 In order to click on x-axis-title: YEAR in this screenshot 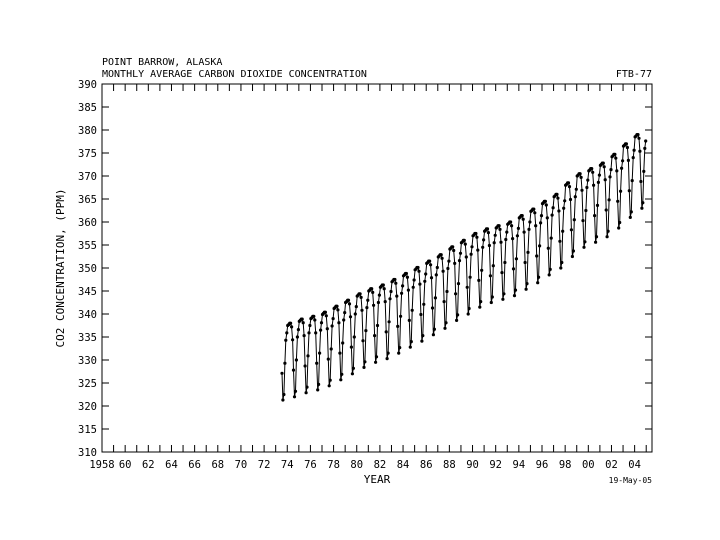, I will do `click(377, 479)`.